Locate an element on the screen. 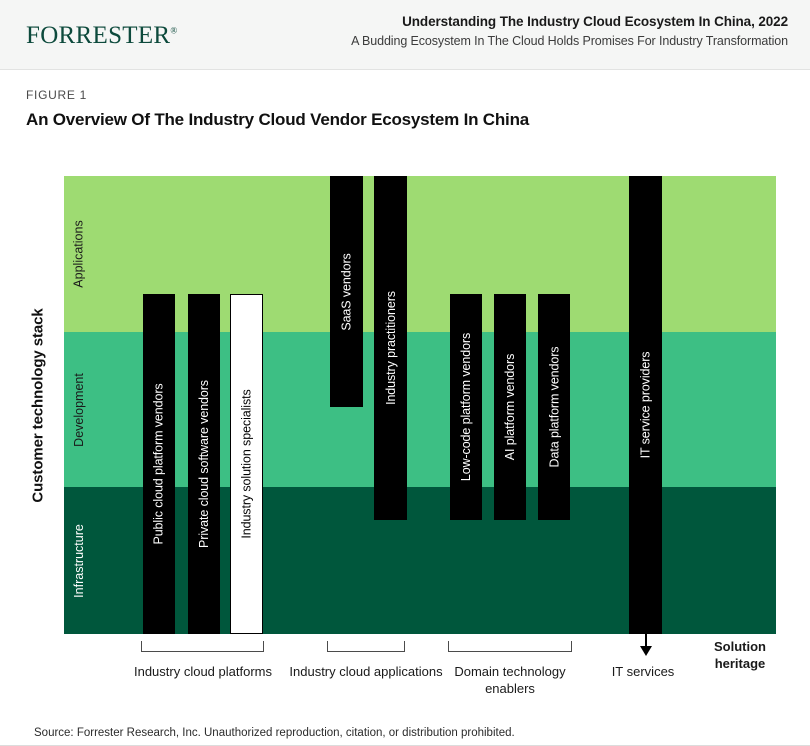 This screenshot has height=746, width=810. vendor-bar-label: Data platform vendors is located at coordinates (554, 407).